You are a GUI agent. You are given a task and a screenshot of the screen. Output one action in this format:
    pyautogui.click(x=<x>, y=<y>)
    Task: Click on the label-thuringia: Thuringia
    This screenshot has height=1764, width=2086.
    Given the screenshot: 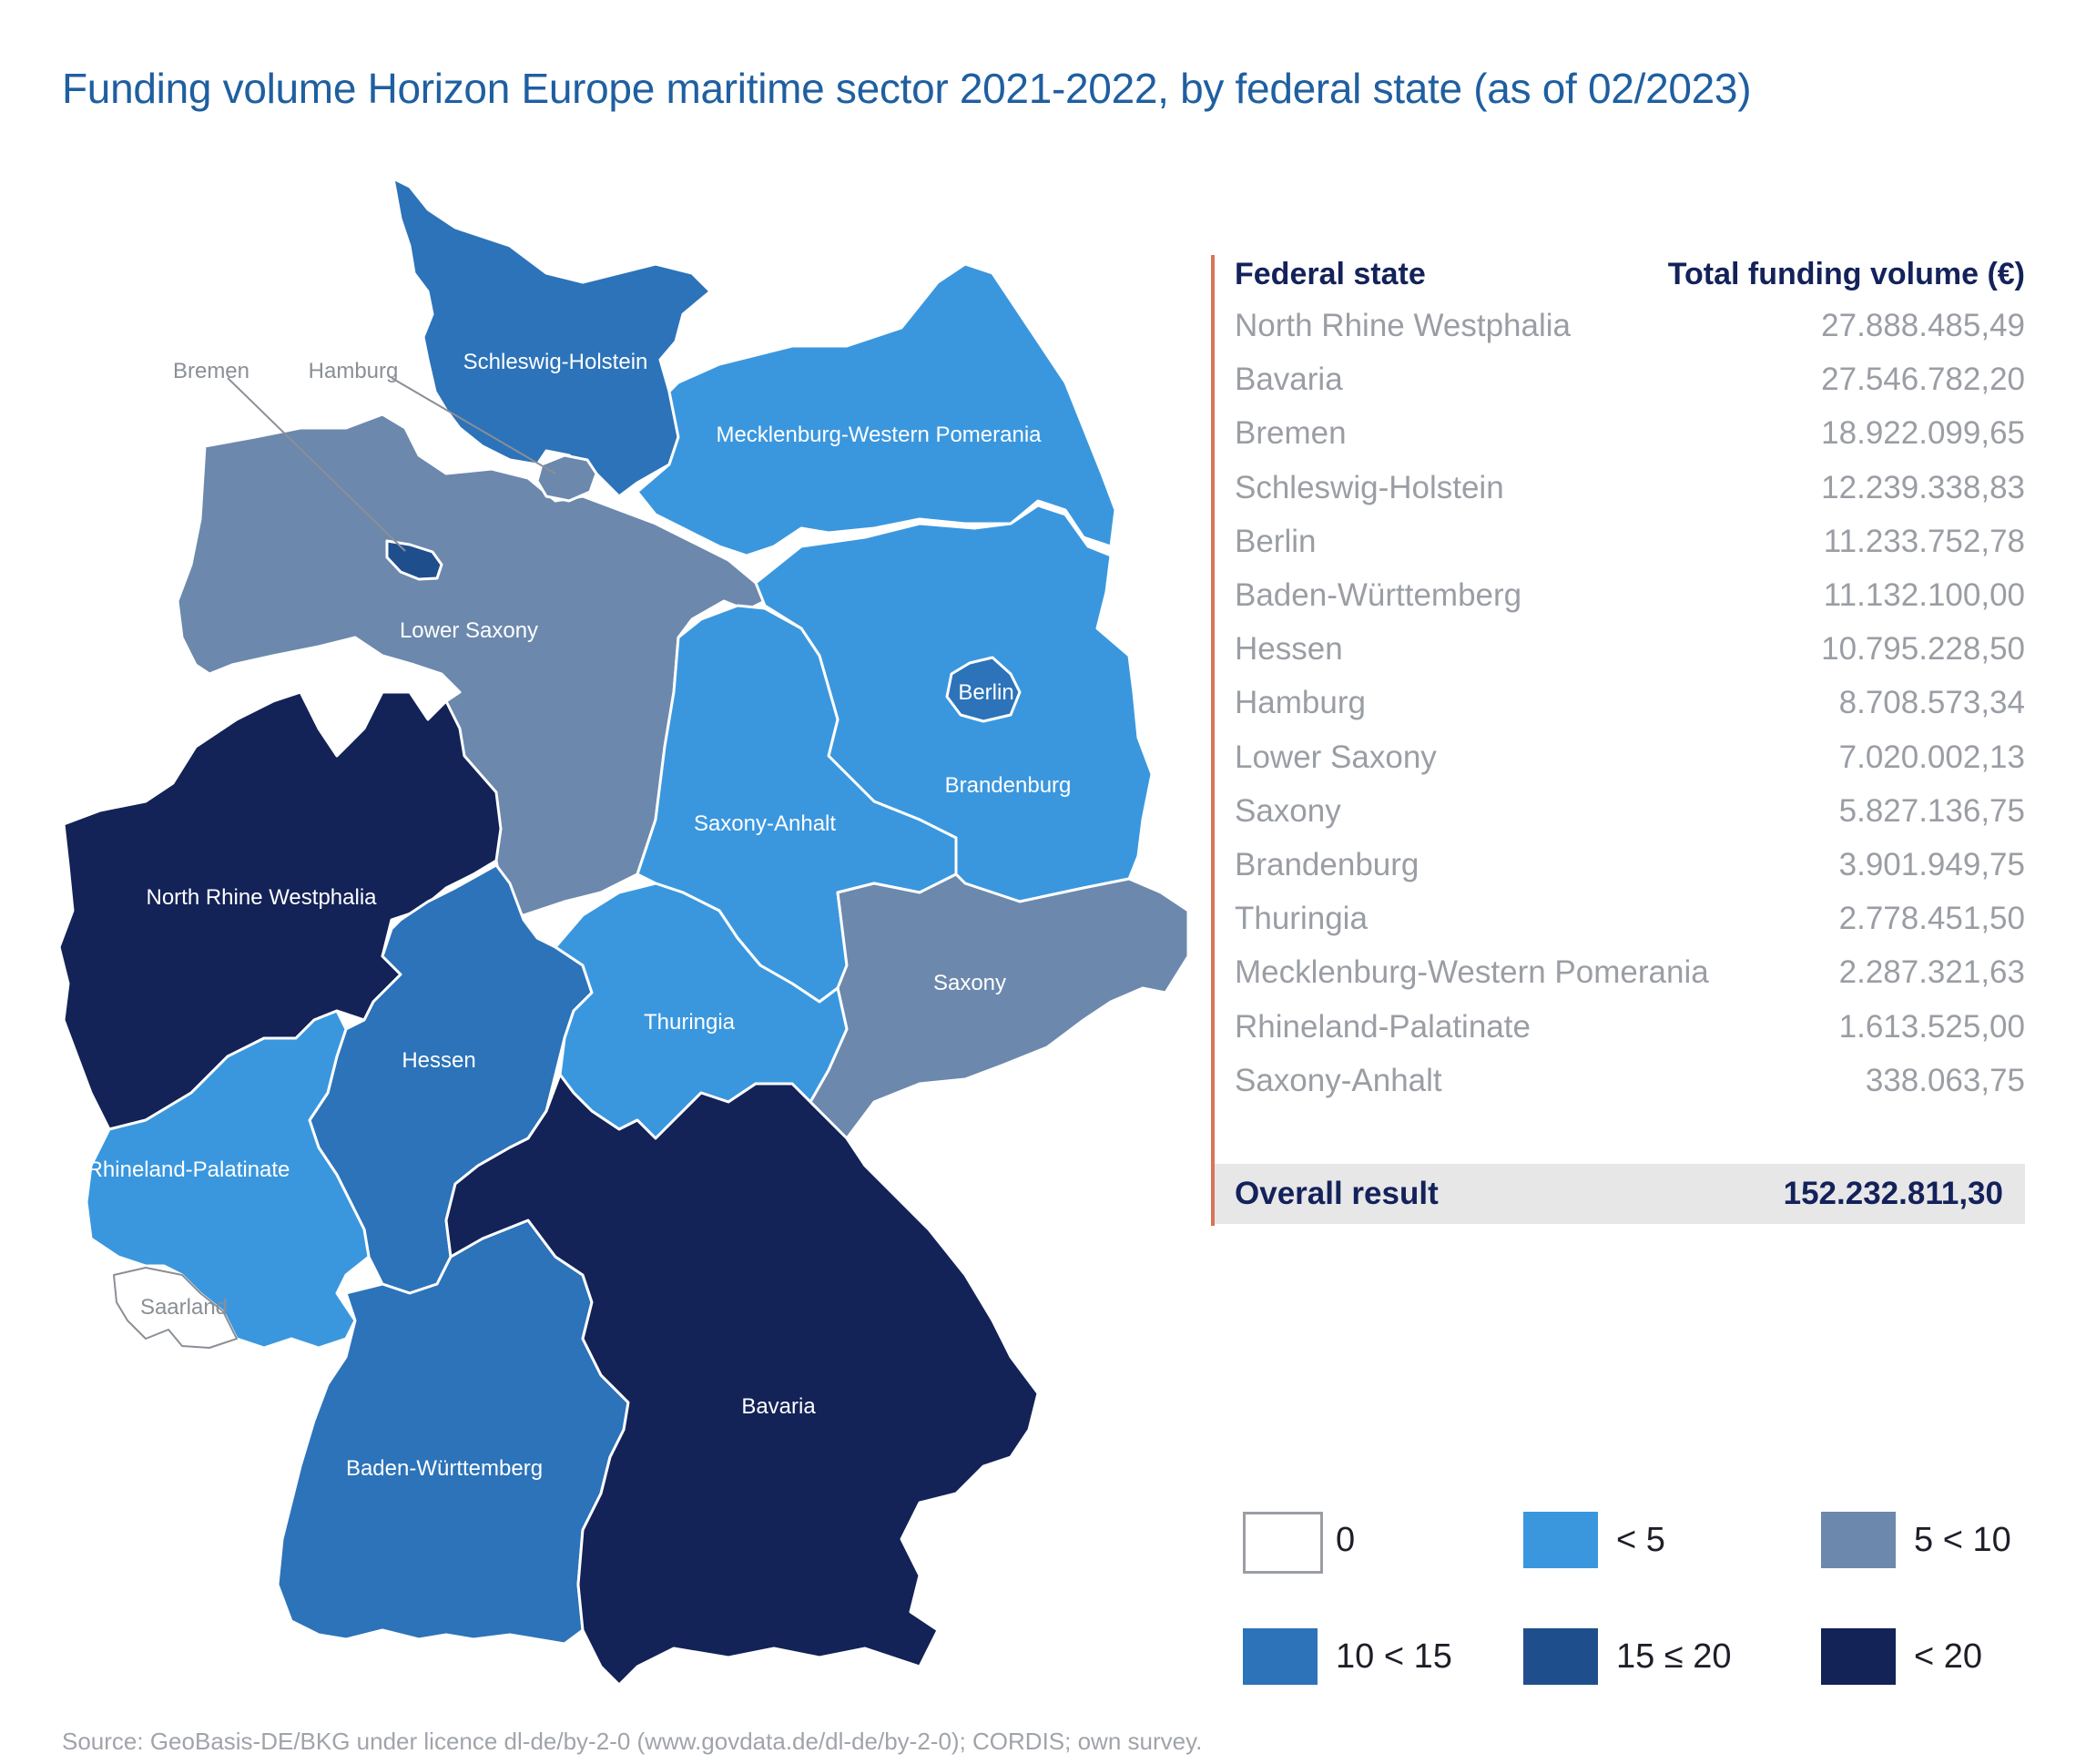 What is the action you would take?
    pyautogui.click(x=690, y=1022)
    